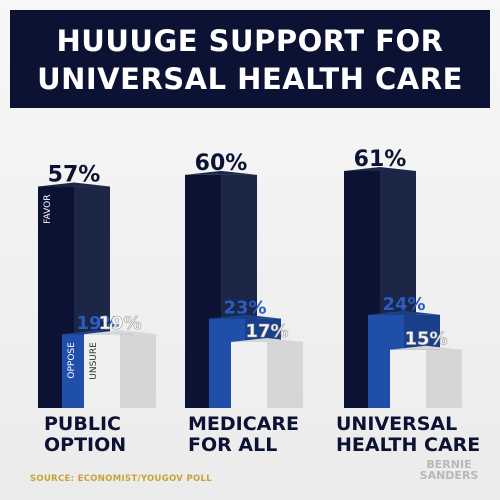 The image size is (500, 500). What do you see at coordinates (250, 41) in the screenshot?
I see `chart-title-line-1: HUUUGE SUPPORT FOR` at bounding box center [250, 41].